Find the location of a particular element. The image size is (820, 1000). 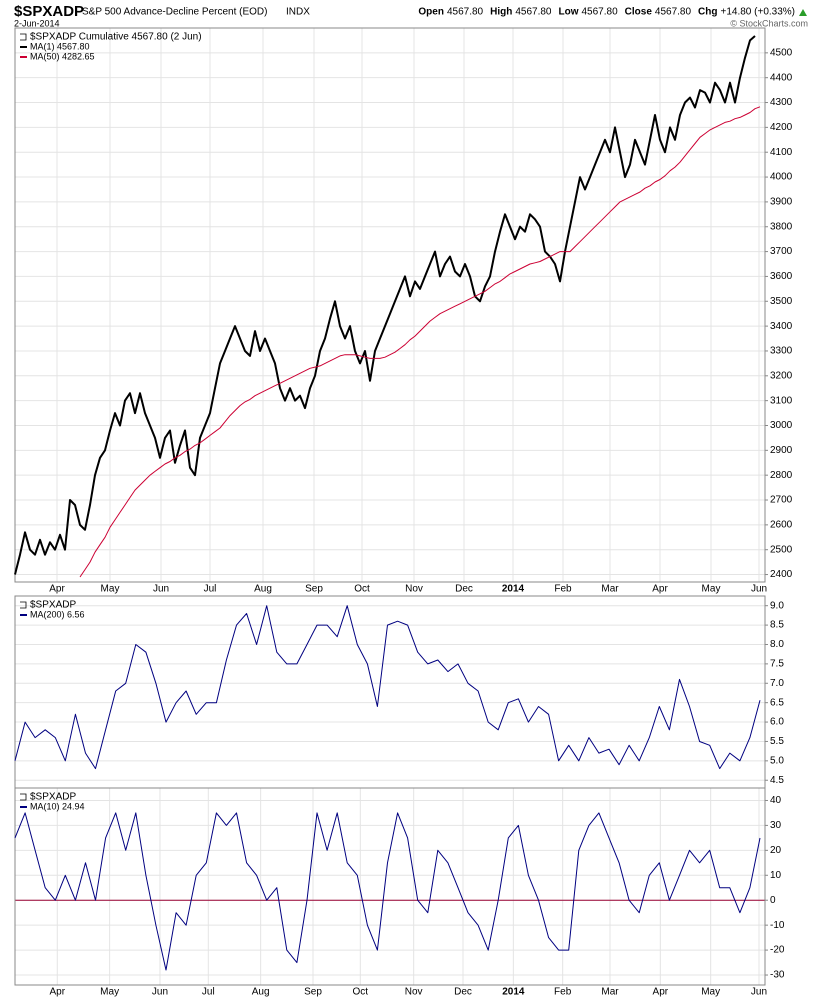

y-tick-label: 3000 is located at coordinates (781, 425).